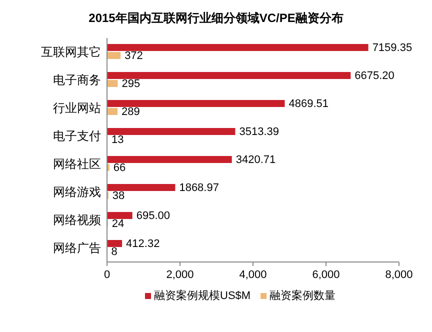 The height and width of the screenshot is (332, 432). I want to click on data-label: 4869.51, so click(308, 104).